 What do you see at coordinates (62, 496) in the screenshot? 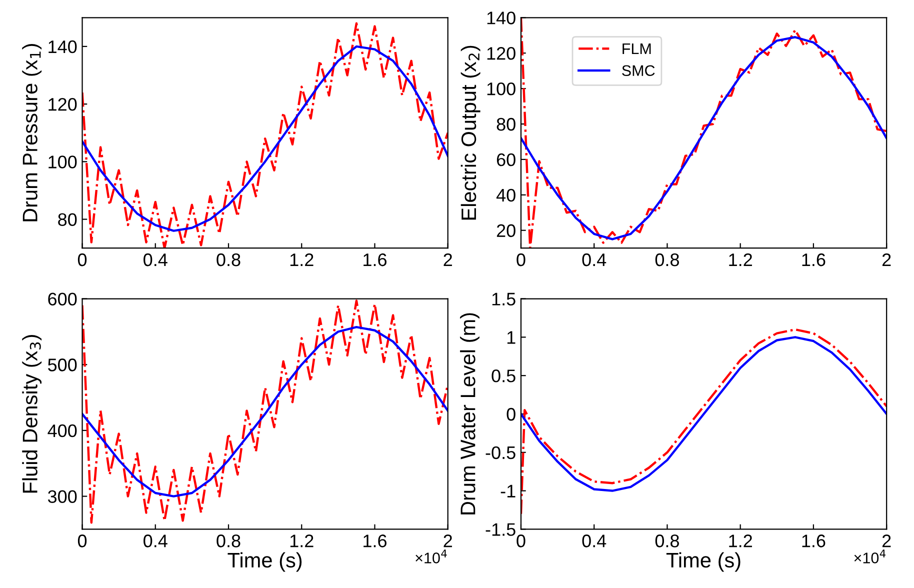
I see `y-tick-label: 300` at bounding box center [62, 496].